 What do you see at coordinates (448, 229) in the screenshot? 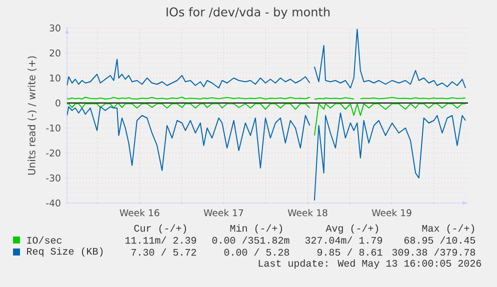
I see `text: Max (-/+)` at bounding box center [448, 229].